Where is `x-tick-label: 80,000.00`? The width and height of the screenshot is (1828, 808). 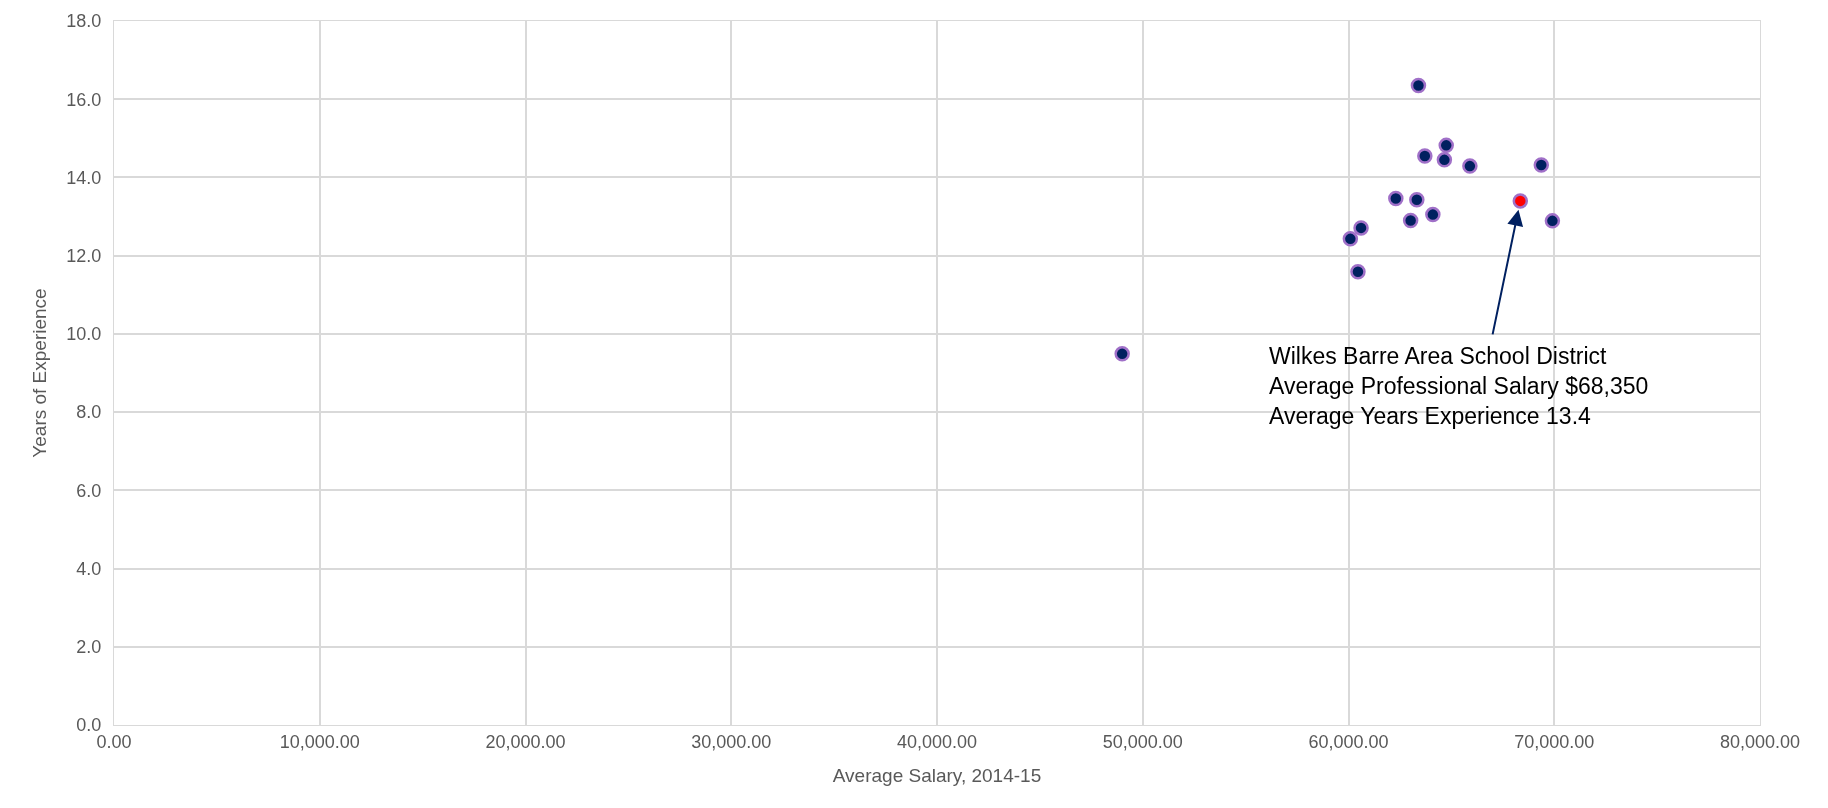 x-tick-label: 80,000.00 is located at coordinates (1760, 741).